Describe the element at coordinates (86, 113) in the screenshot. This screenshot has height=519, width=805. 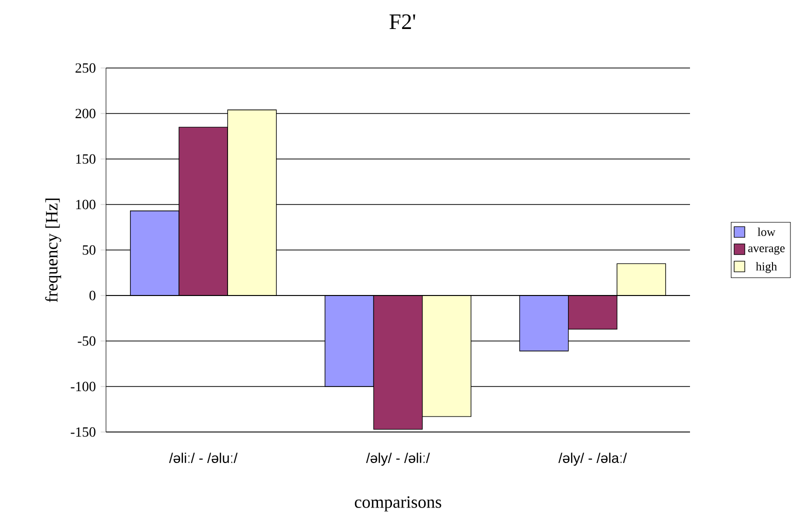
I see `y-tick-label: 200` at that location.